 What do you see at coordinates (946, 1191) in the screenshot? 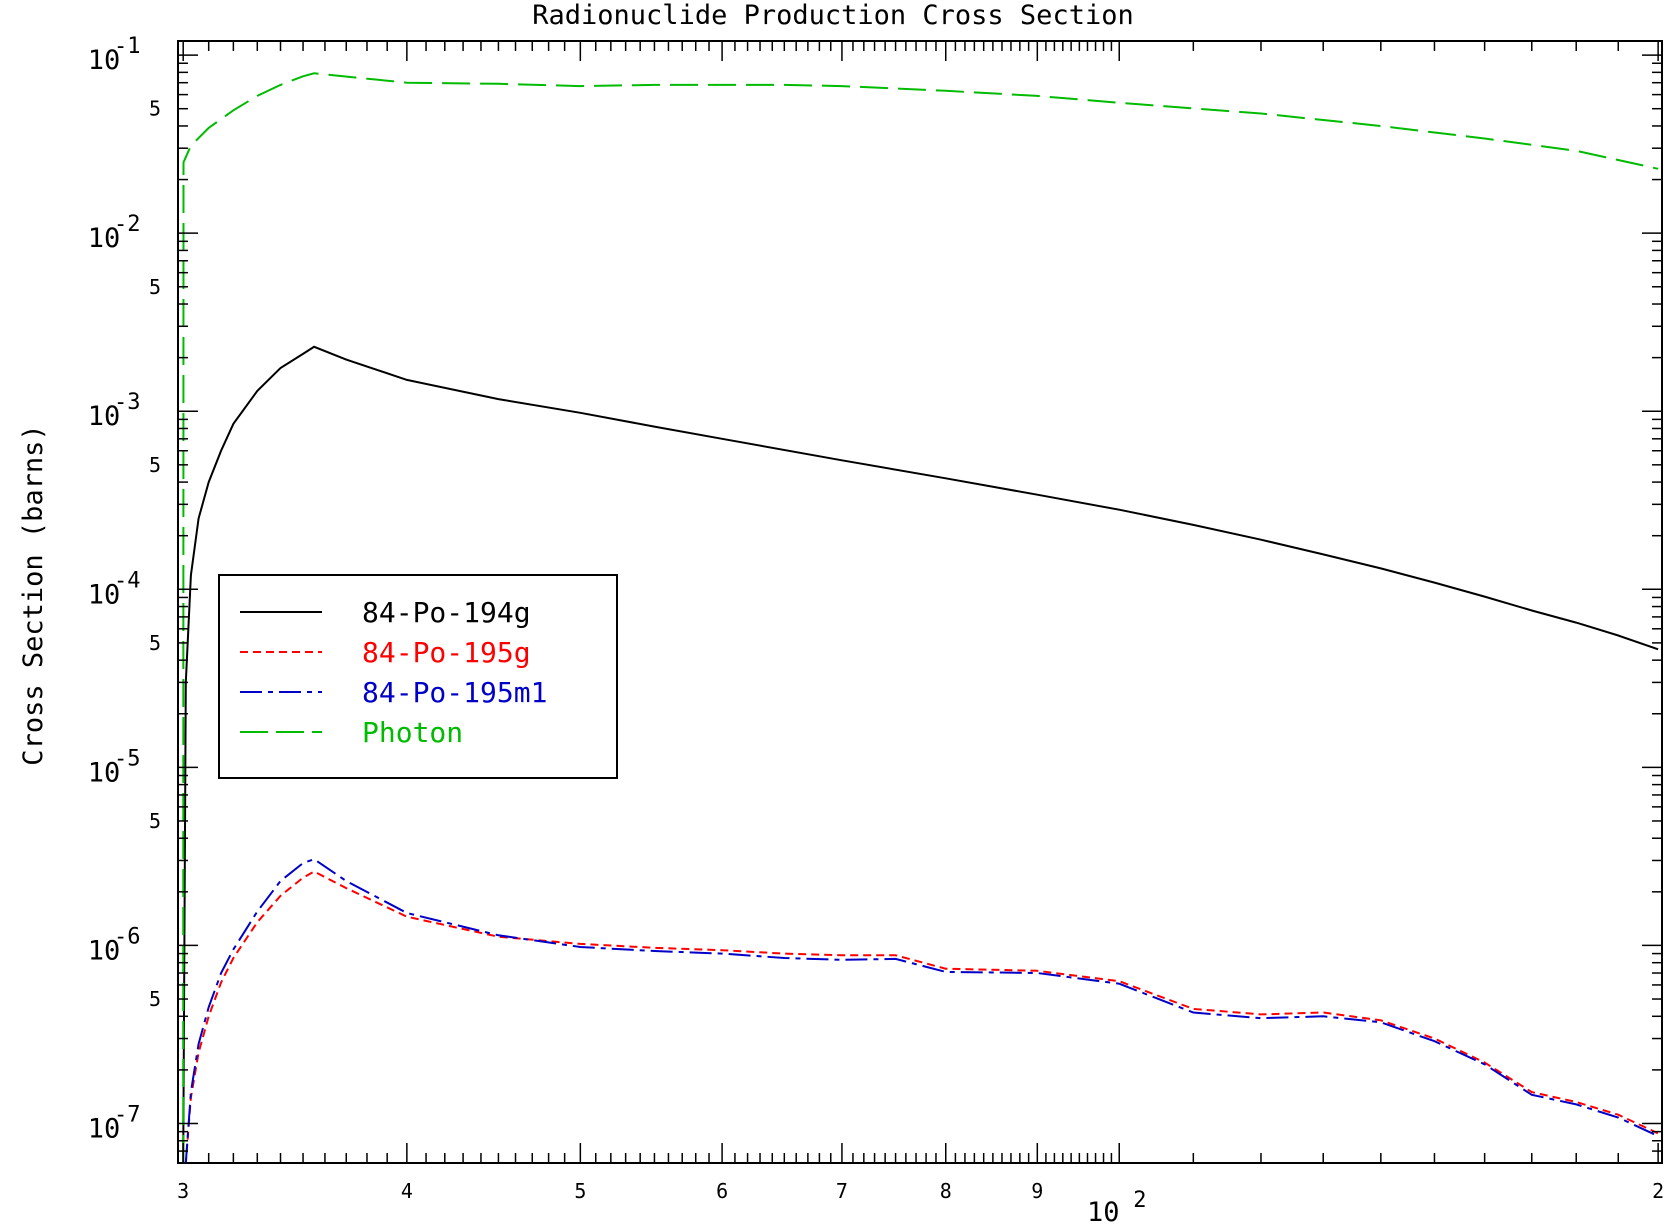
I see `x-tick-label: 8` at bounding box center [946, 1191].